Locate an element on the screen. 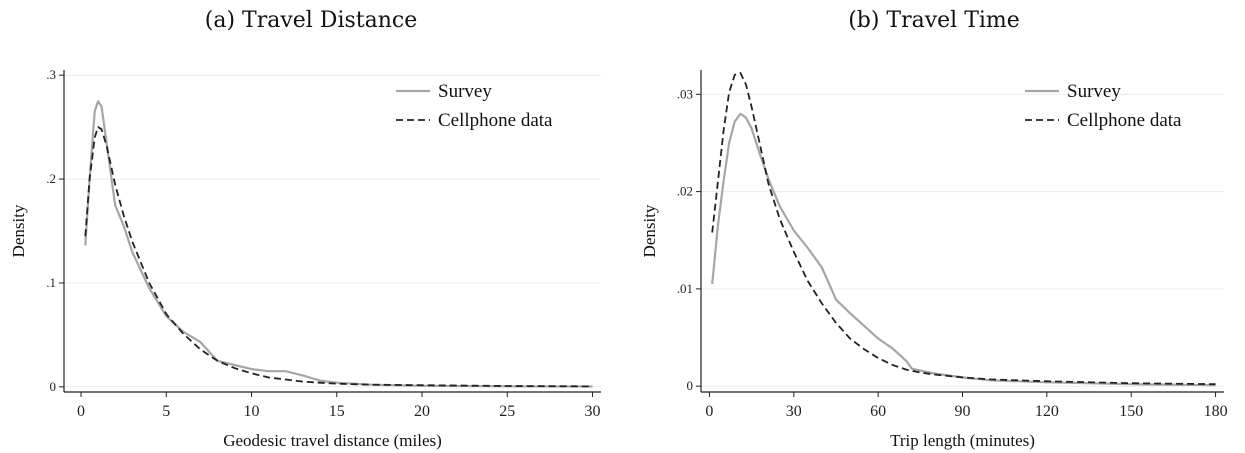 The image size is (1245, 453). x-tick-label: 15 is located at coordinates (337, 411).